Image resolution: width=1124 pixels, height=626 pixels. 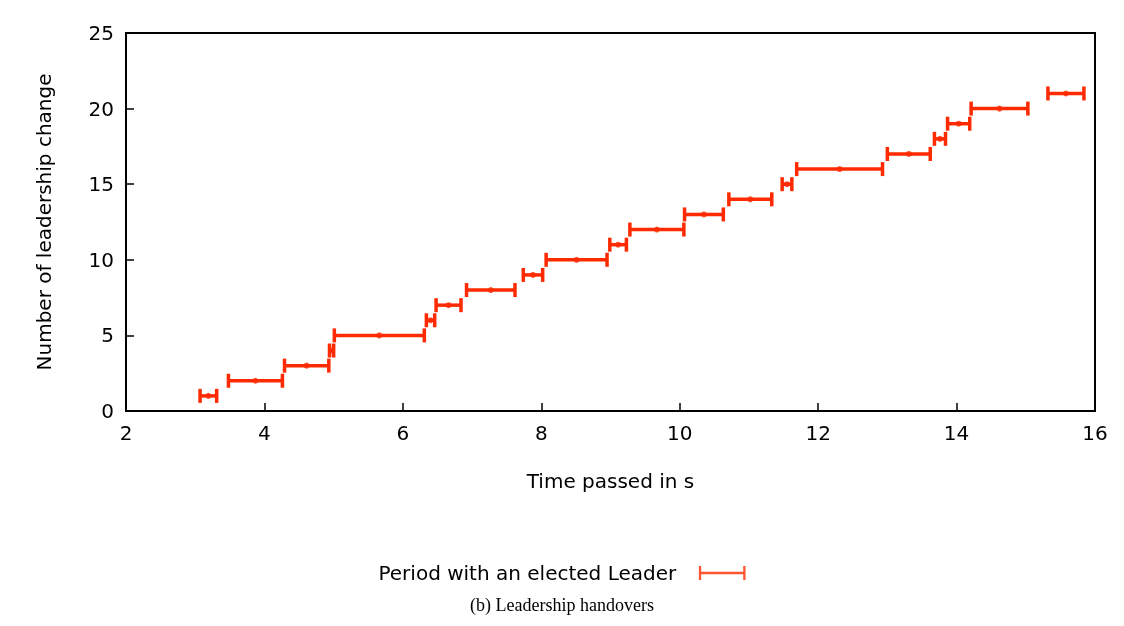 I want to click on y-tick-label: 10, so click(x=101, y=259).